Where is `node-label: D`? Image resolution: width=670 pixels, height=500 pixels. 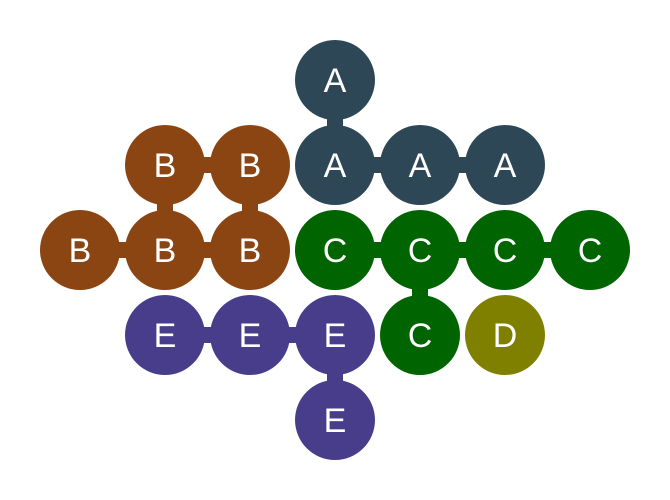 node-label: D is located at coordinates (505, 336).